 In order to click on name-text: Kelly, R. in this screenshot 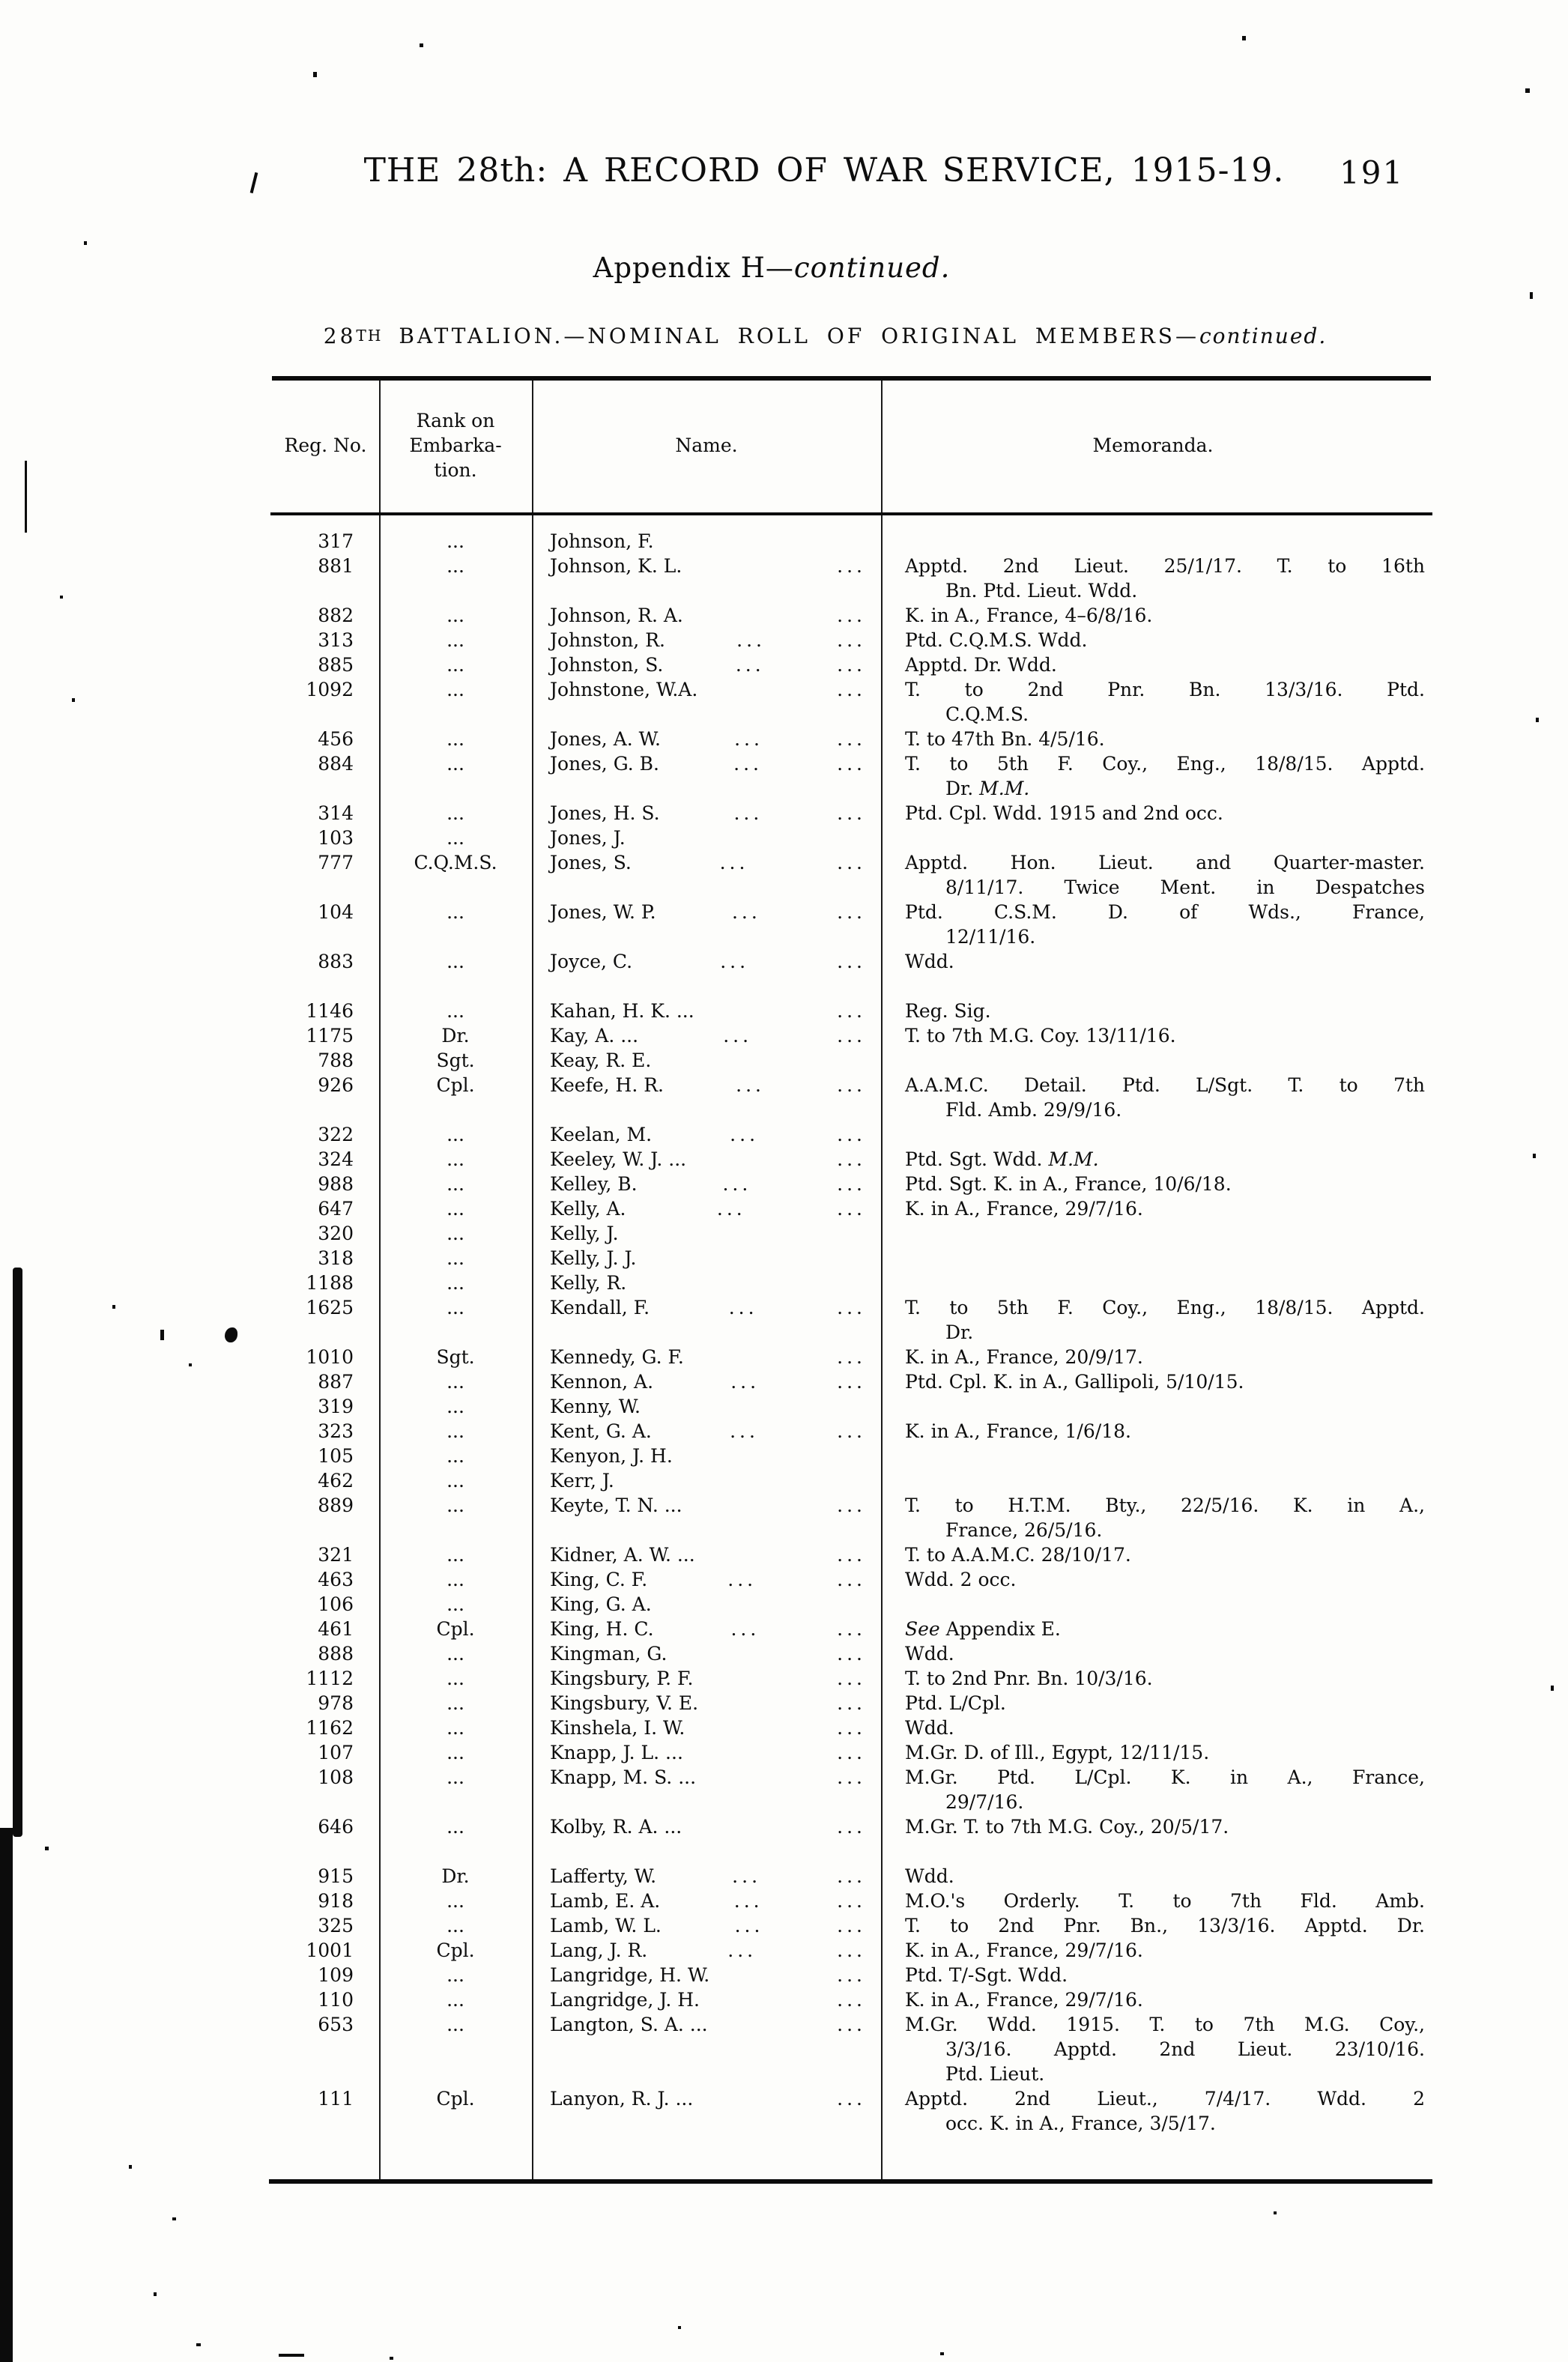, I will do `click(588, 1283)`.